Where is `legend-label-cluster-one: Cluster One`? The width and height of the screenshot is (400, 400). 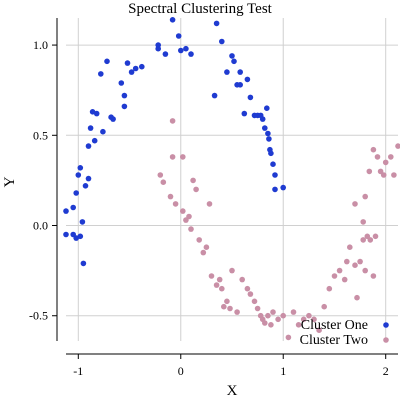
legend-label-cluster-one: Cluster One is located at coordinates (334, 325).